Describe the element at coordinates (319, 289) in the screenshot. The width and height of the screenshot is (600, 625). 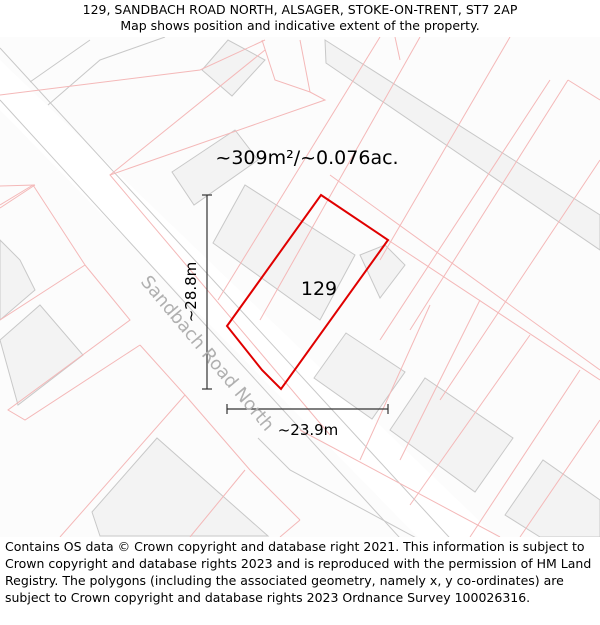
I see `plot-number-label: 129` at that location.